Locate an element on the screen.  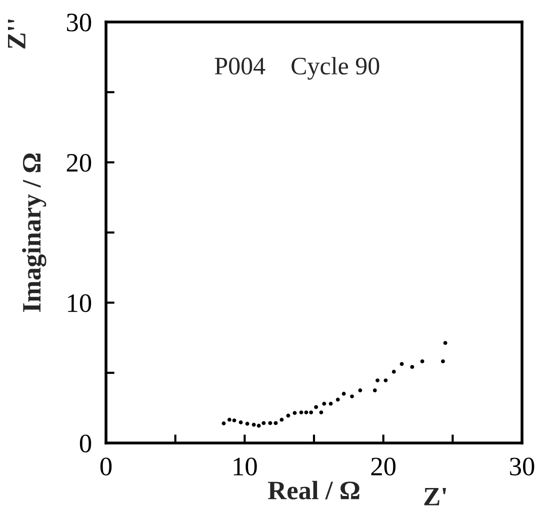
annotation: P004 Cycle 90 is located at coordinates (297, 68).